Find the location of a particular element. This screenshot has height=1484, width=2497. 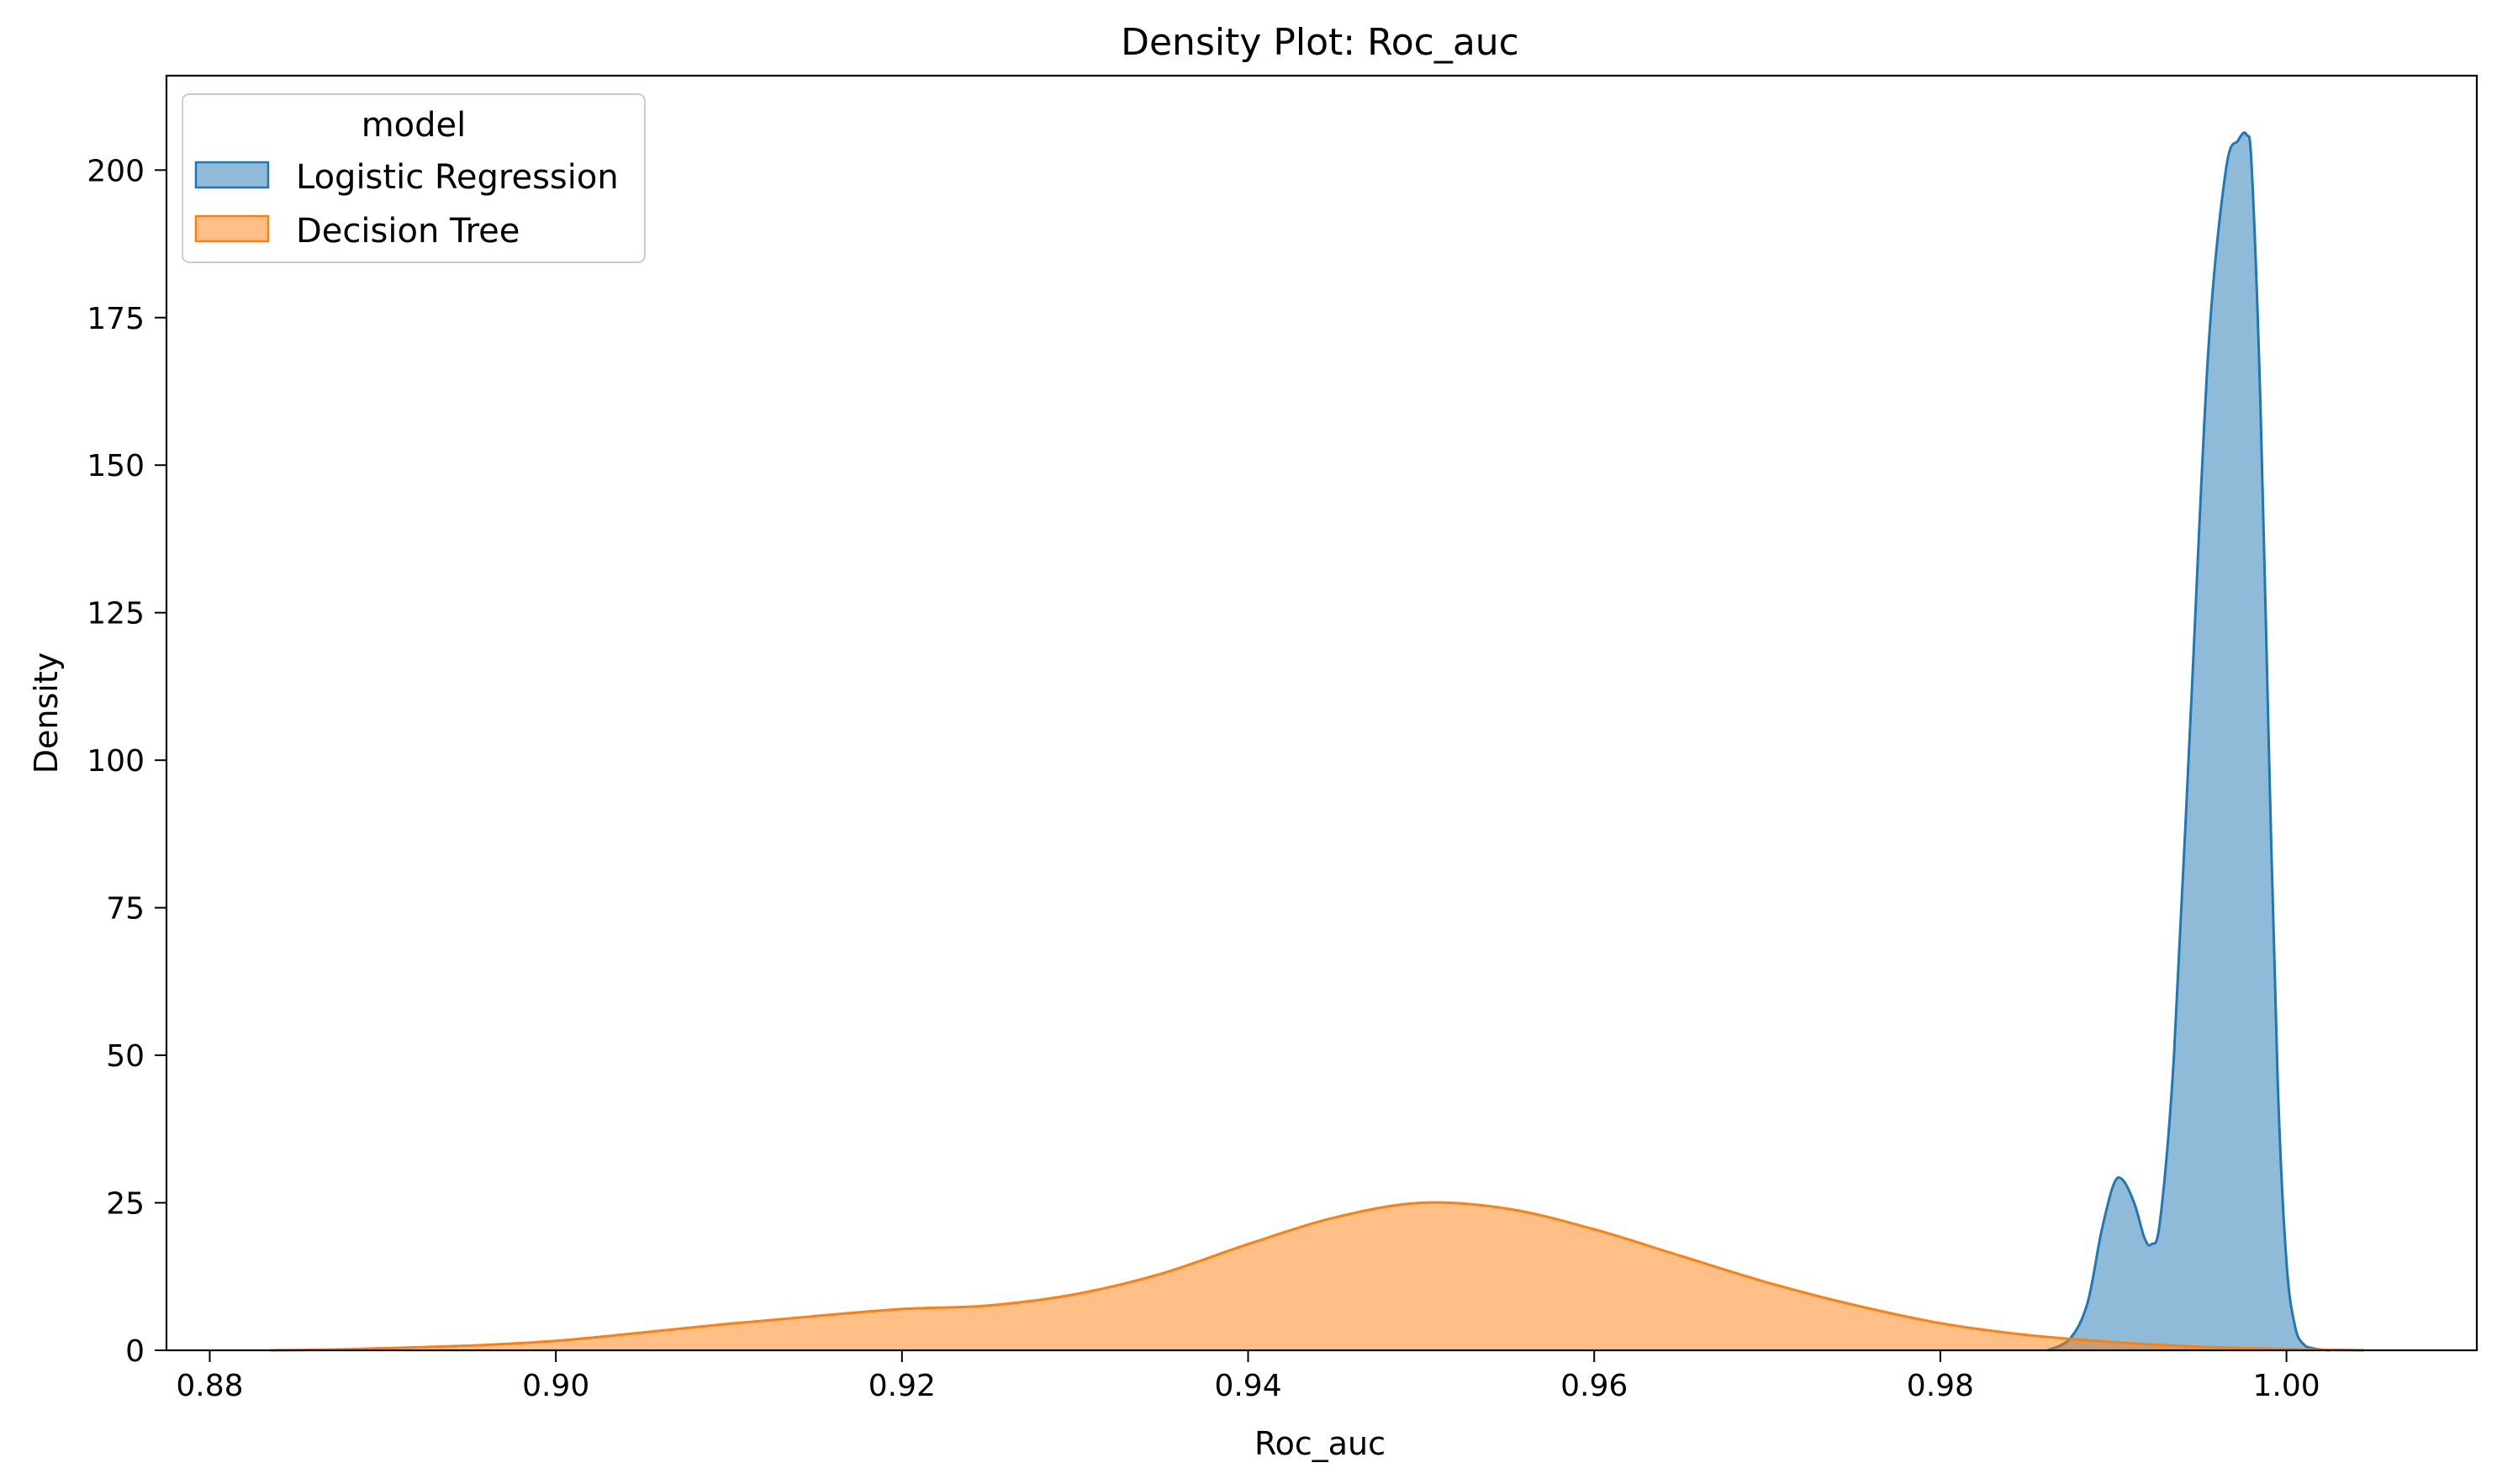

legend-swatch-decision-tree is located at coordinates (232, 228).